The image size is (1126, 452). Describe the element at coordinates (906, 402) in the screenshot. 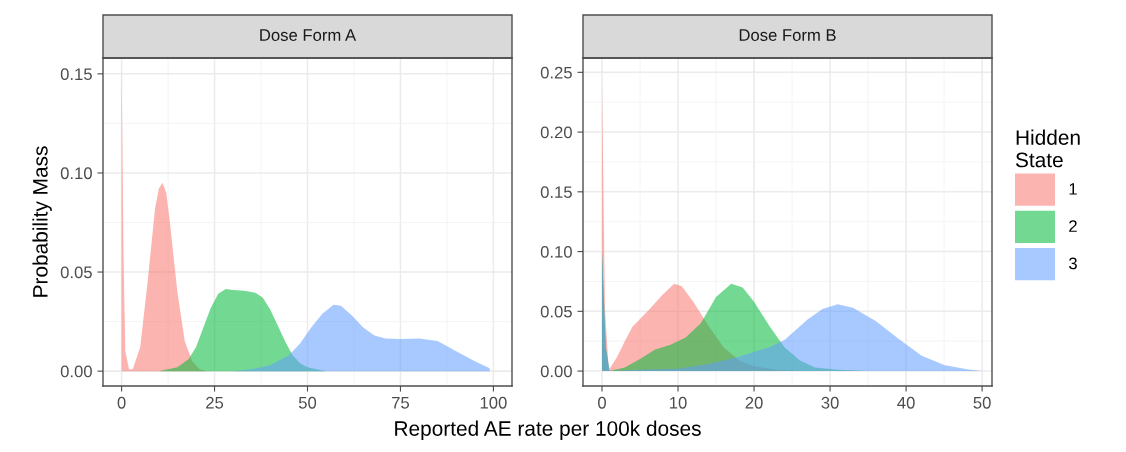

I see `x-tick-label: 40` at that location.